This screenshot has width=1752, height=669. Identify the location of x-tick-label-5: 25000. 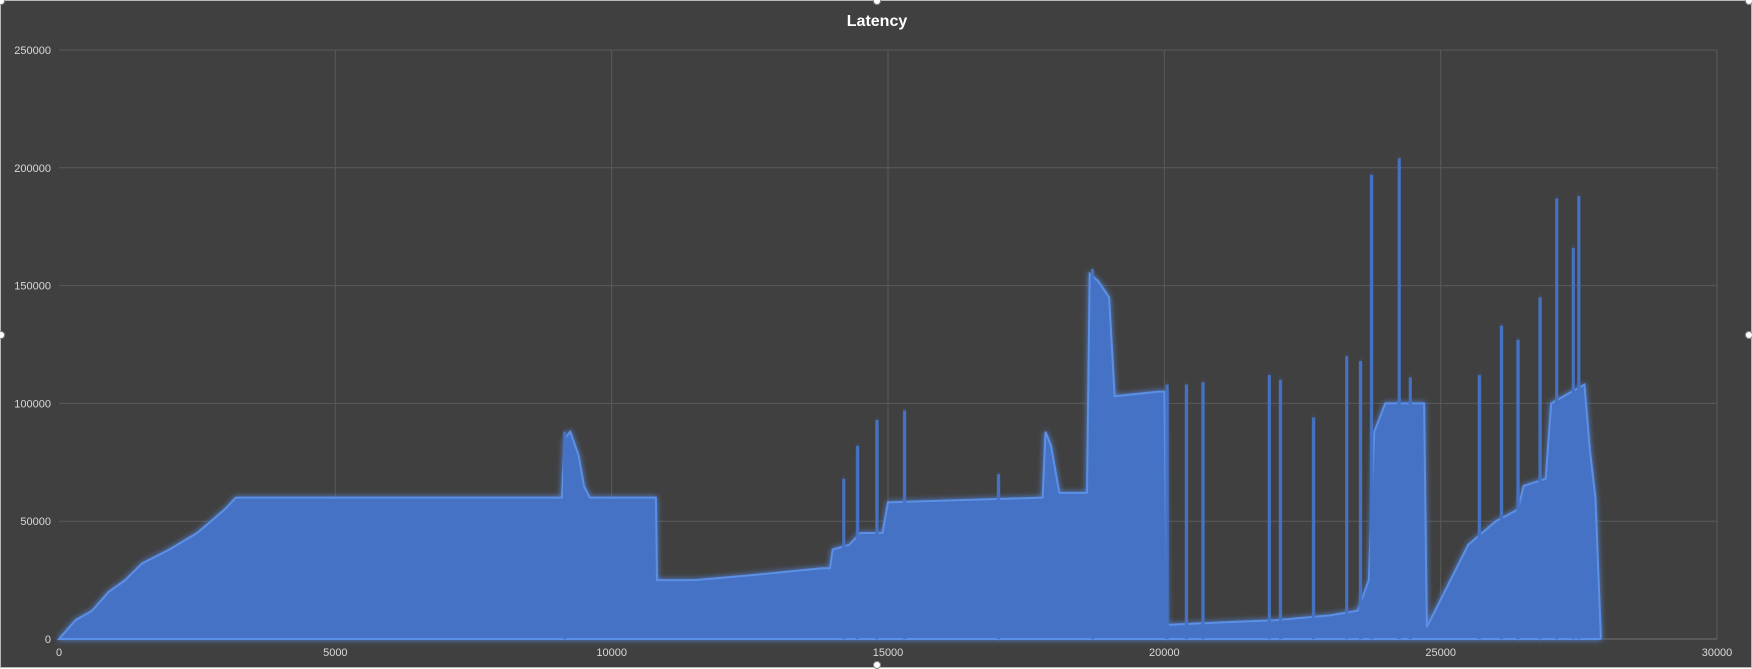
(1440, 653).